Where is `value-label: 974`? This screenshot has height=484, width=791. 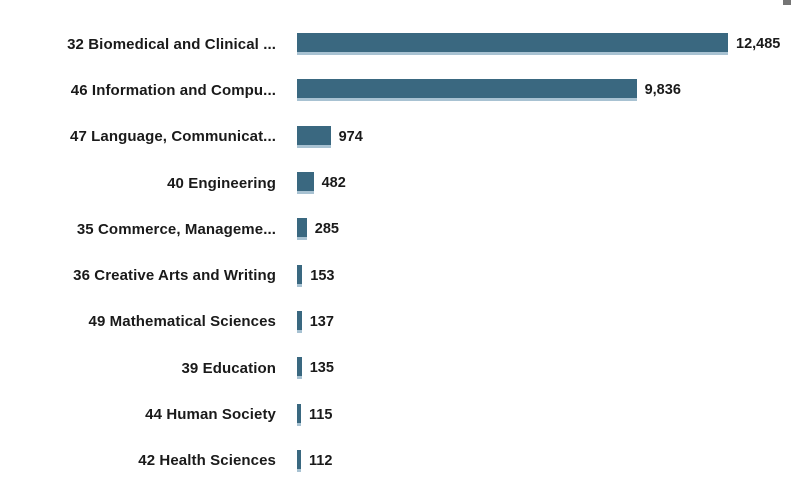 value-label: 974 is located at coordinates (350, 136).